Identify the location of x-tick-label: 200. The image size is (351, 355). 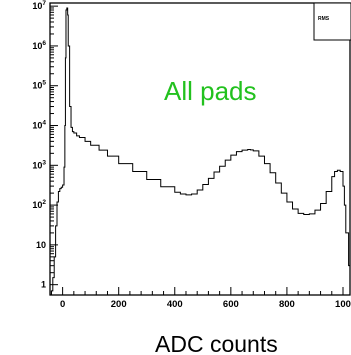
(119, 304).